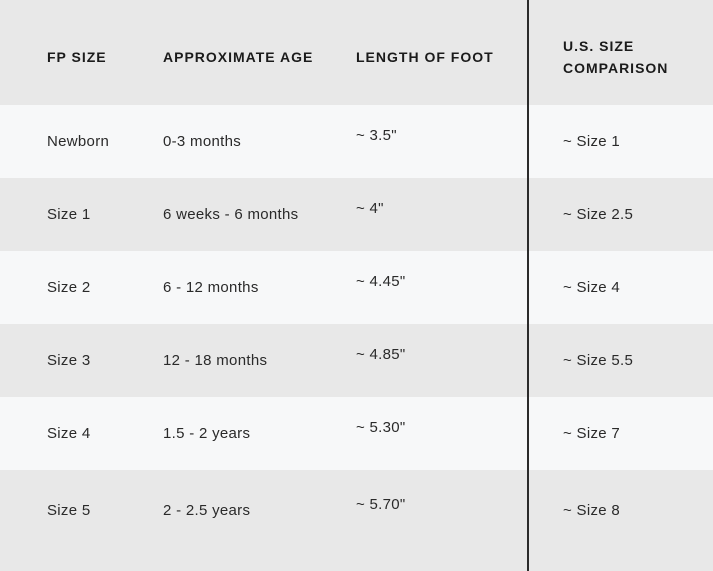 The height and width of the screenshot is (571, 713). What do you see at coordinates (381, 427) in the screenshot?
I see `cell-length-of-foot: ~ 5.30"` at bounding box center [381, 427].